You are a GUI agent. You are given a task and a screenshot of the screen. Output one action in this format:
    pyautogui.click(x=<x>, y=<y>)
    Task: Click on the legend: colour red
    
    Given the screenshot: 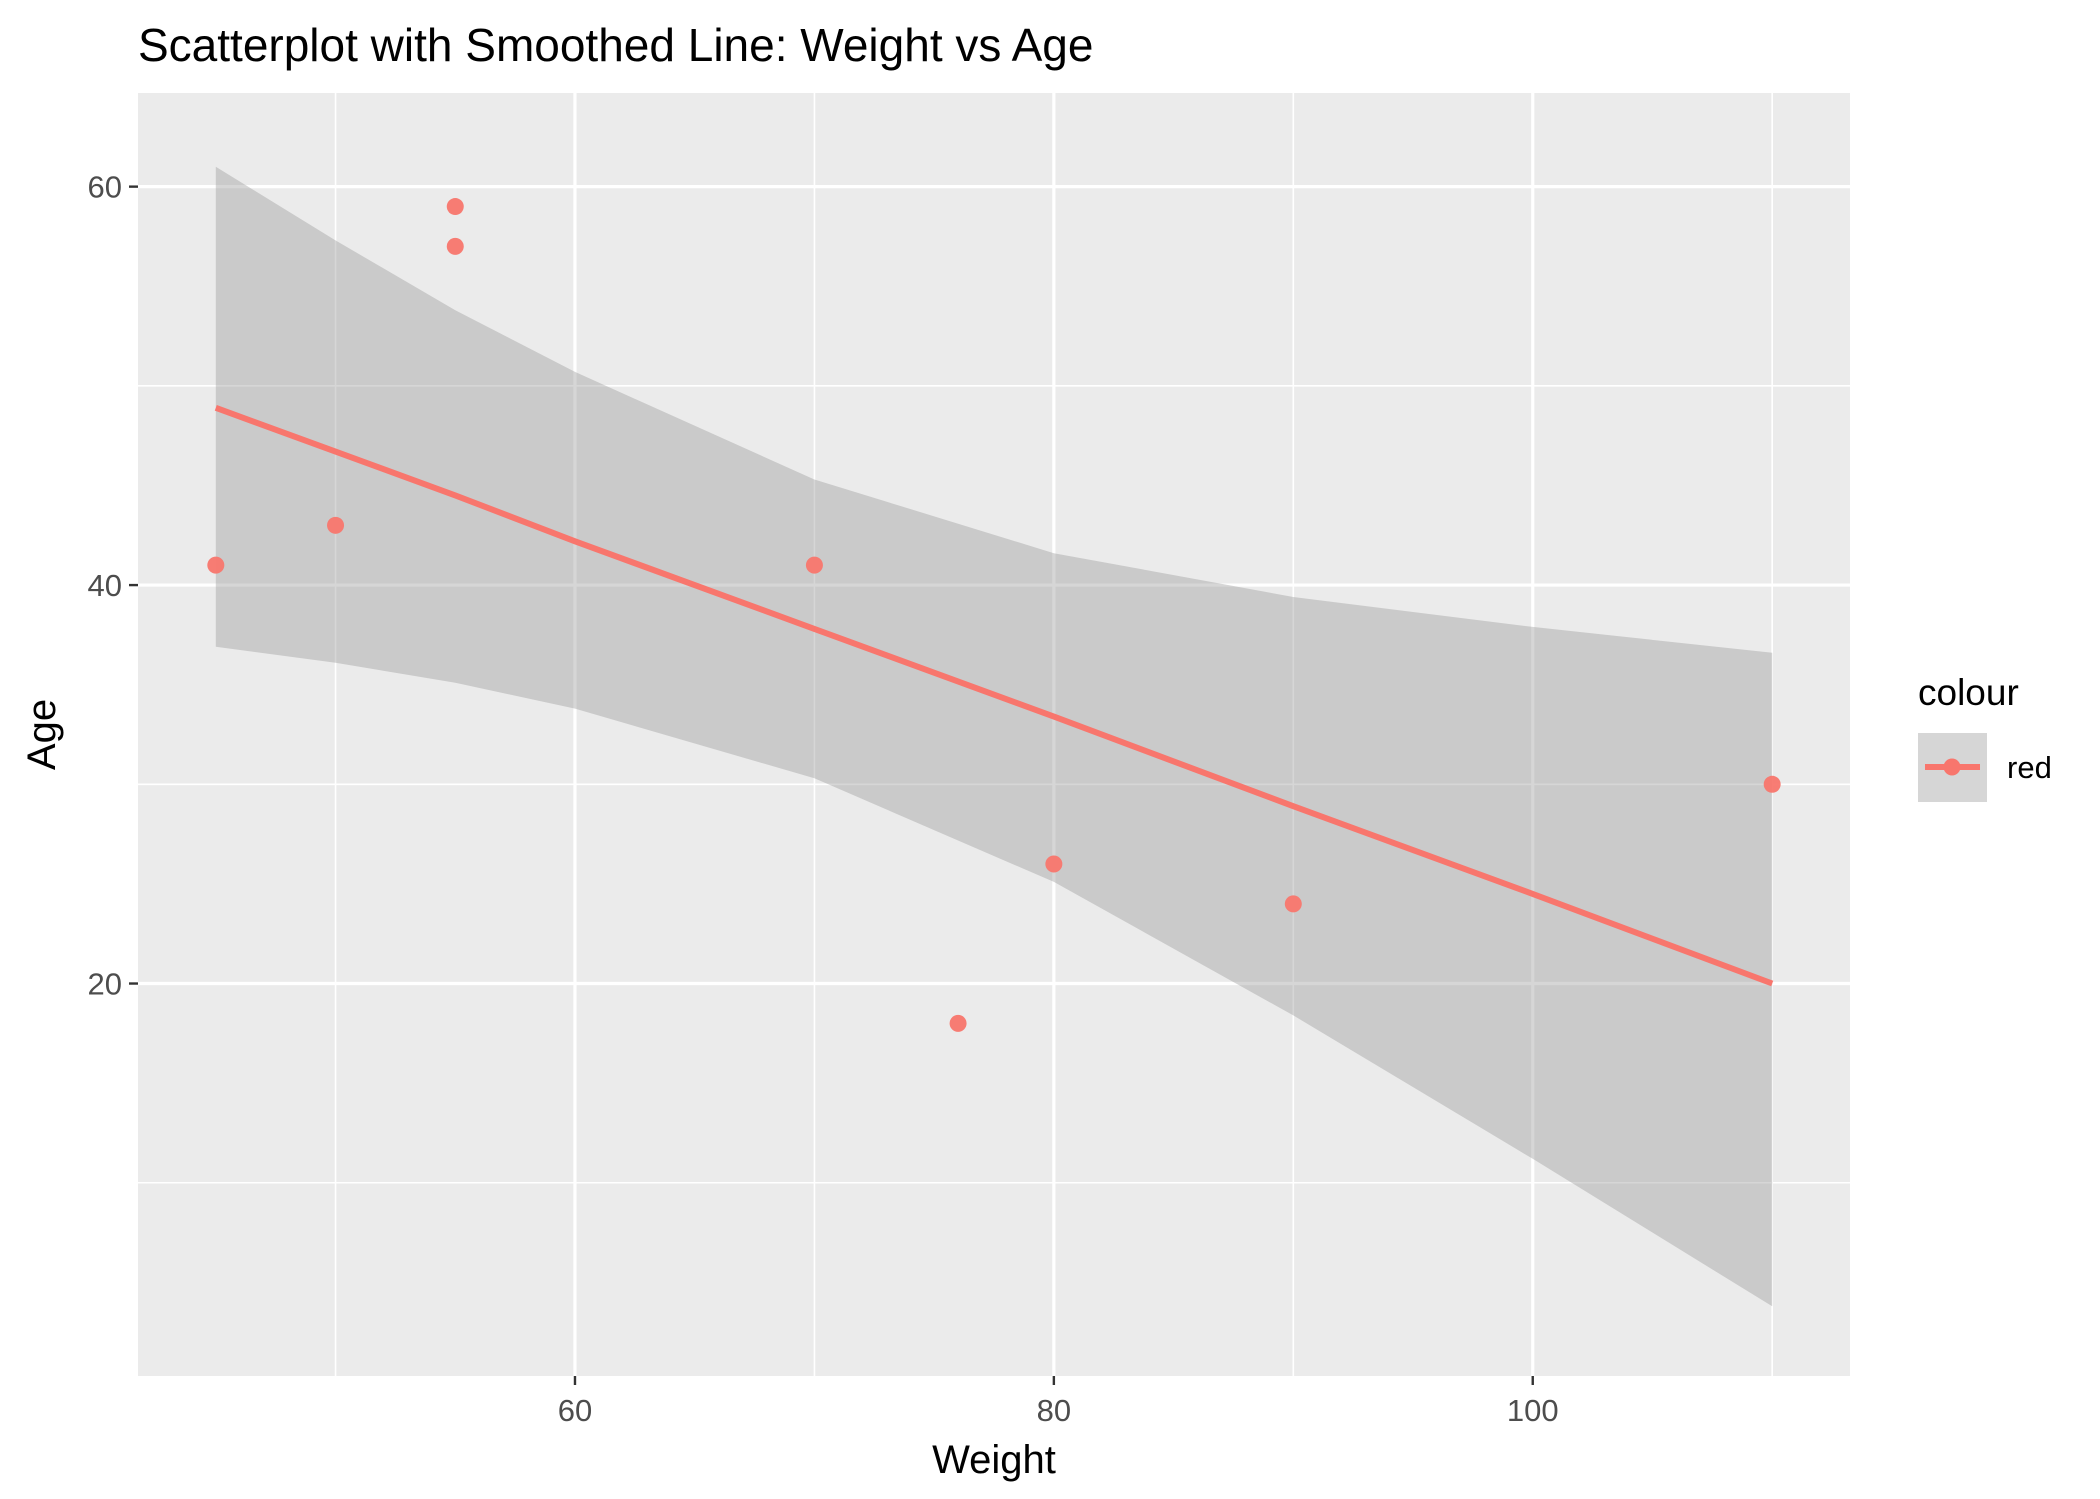 What is the action you would take?
    pyautogui.click(x=1985, y=737)
    